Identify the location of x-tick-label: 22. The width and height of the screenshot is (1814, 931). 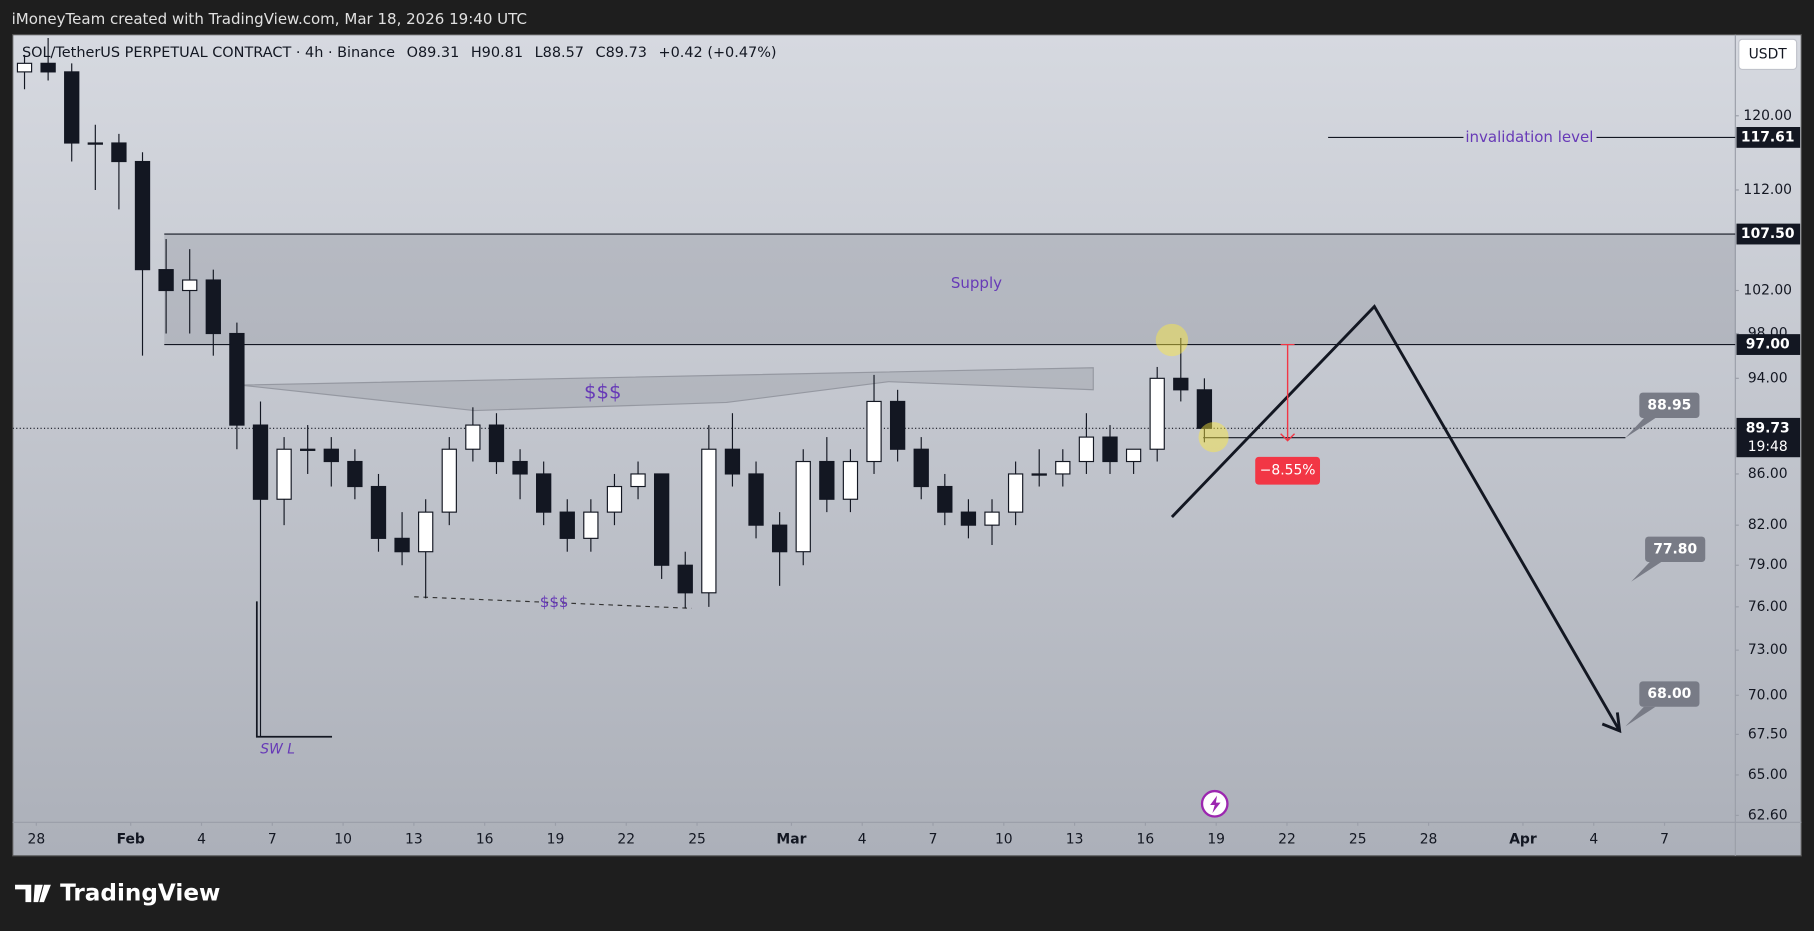
(1287, 840).